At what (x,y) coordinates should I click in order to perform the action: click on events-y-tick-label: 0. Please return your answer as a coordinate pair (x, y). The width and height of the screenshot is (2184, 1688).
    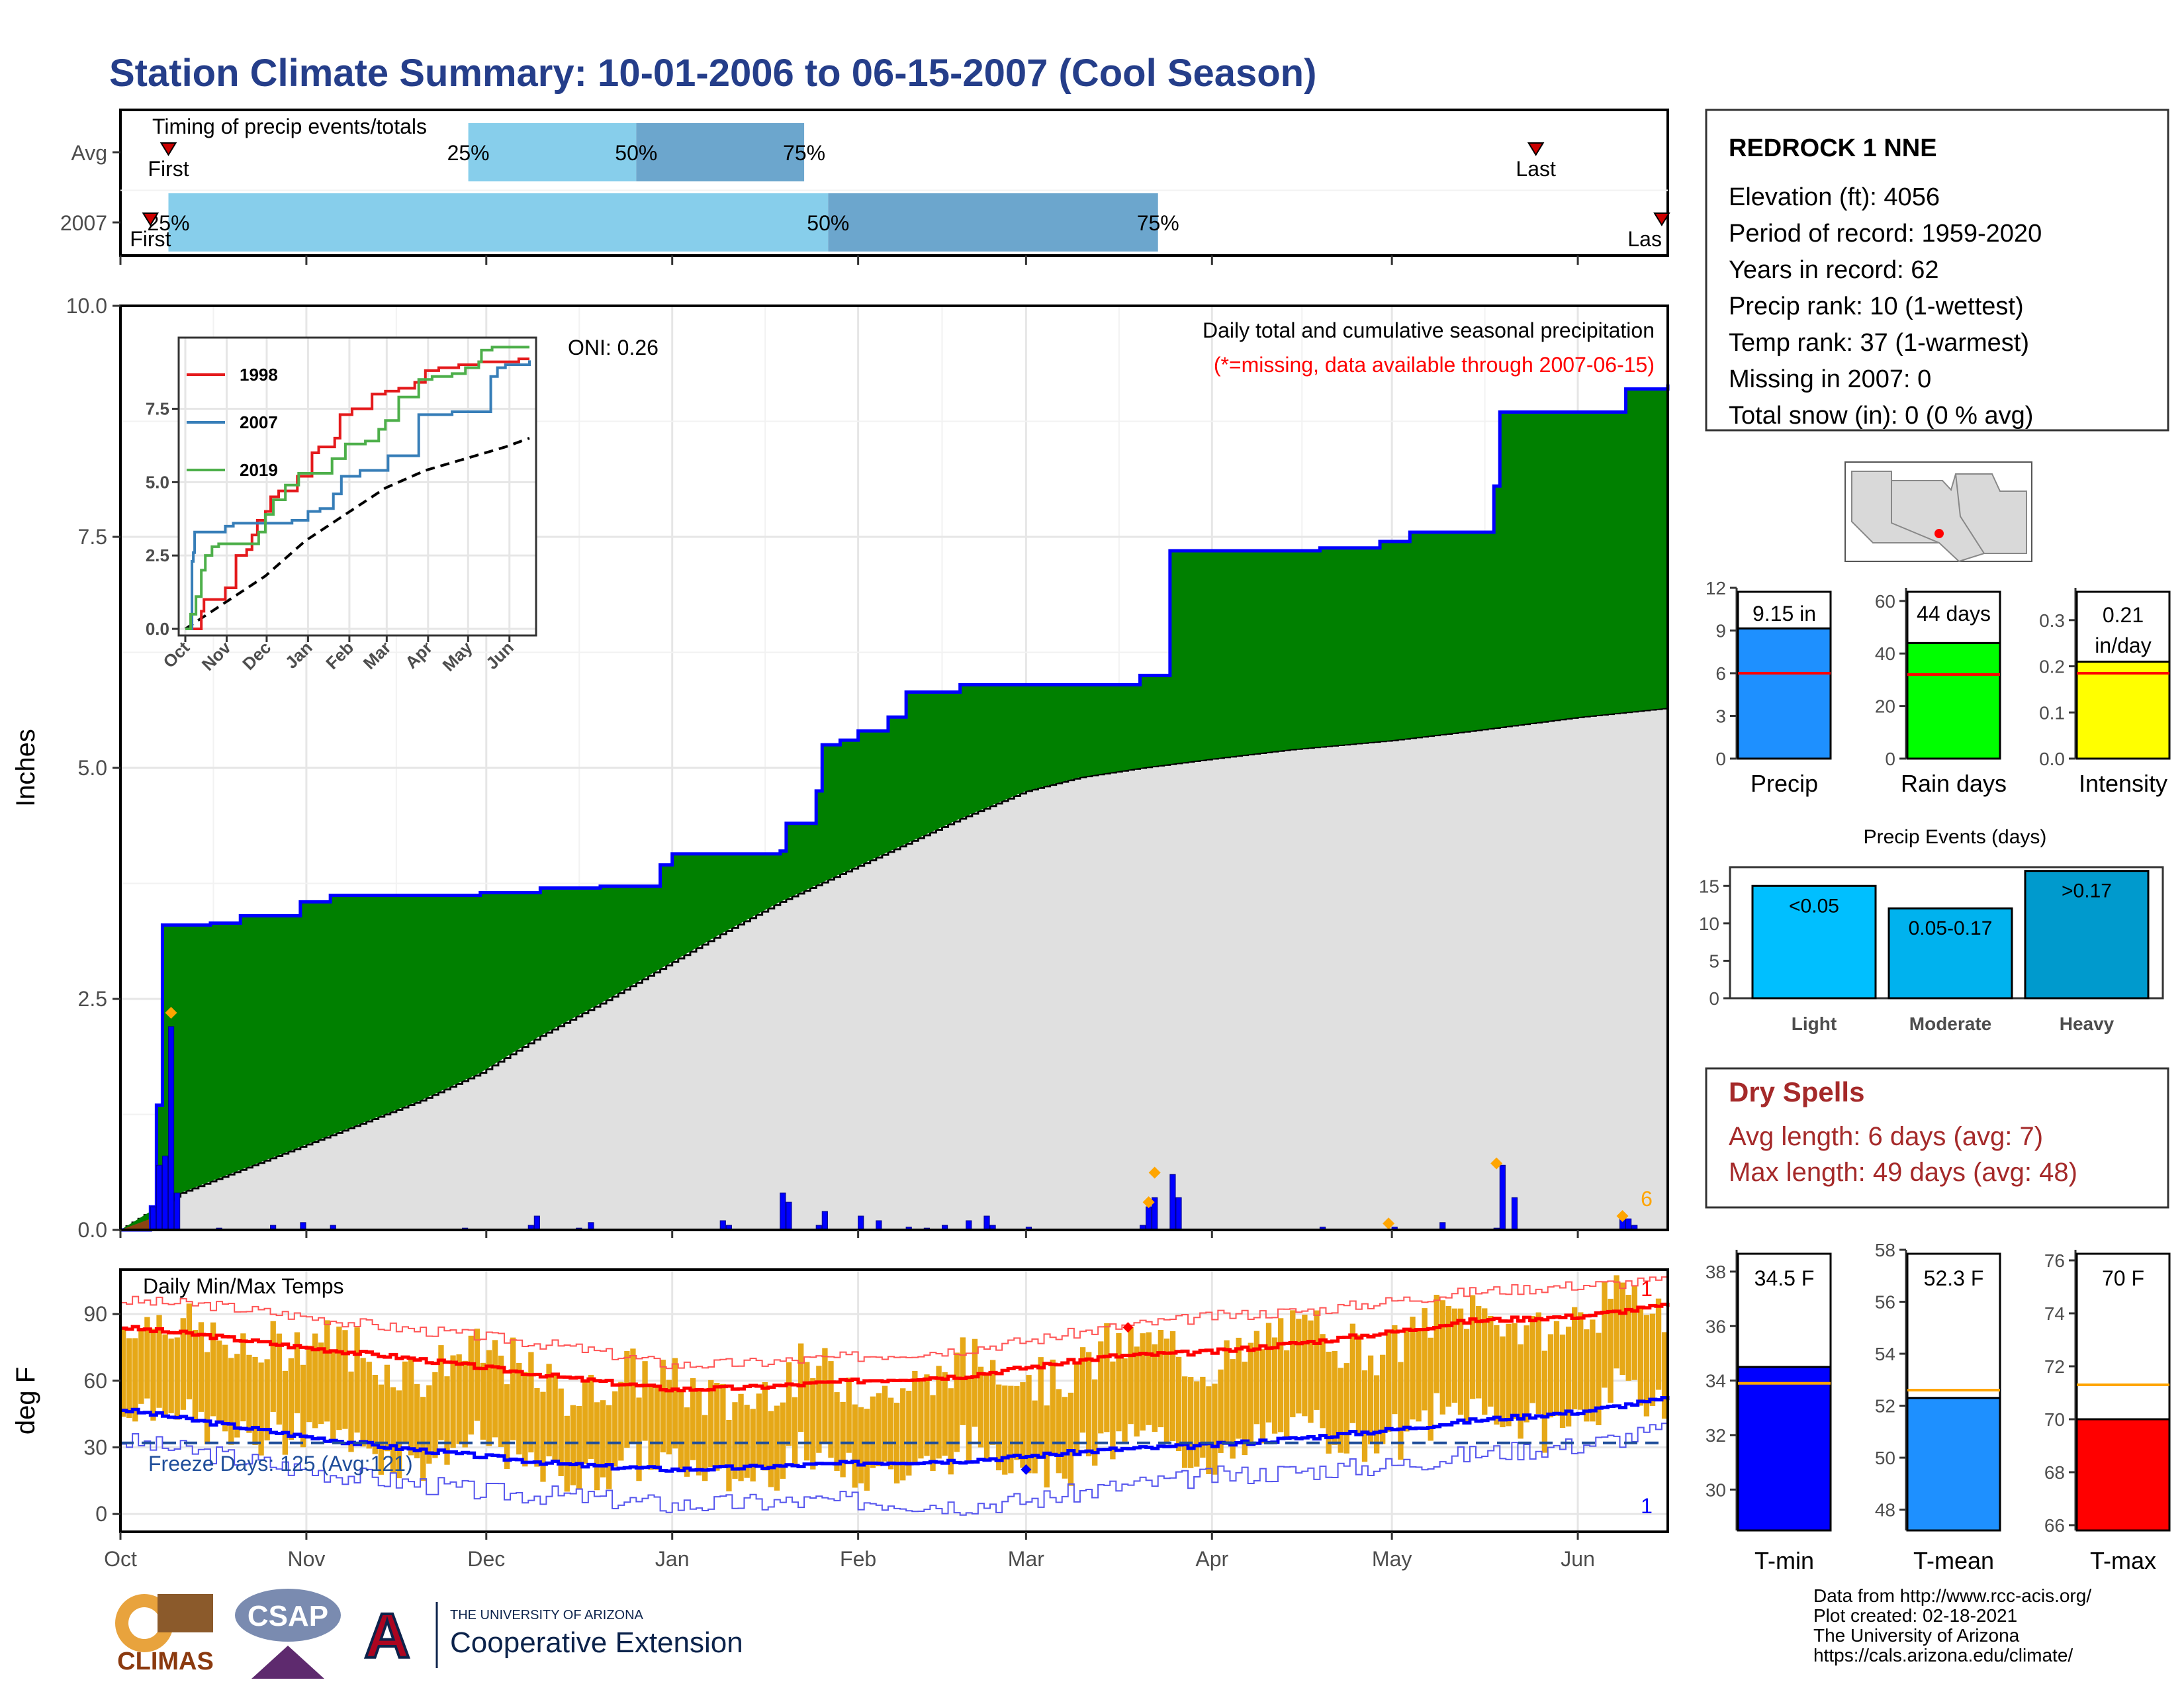
    Looking at the image, I should click on (1714, 998).